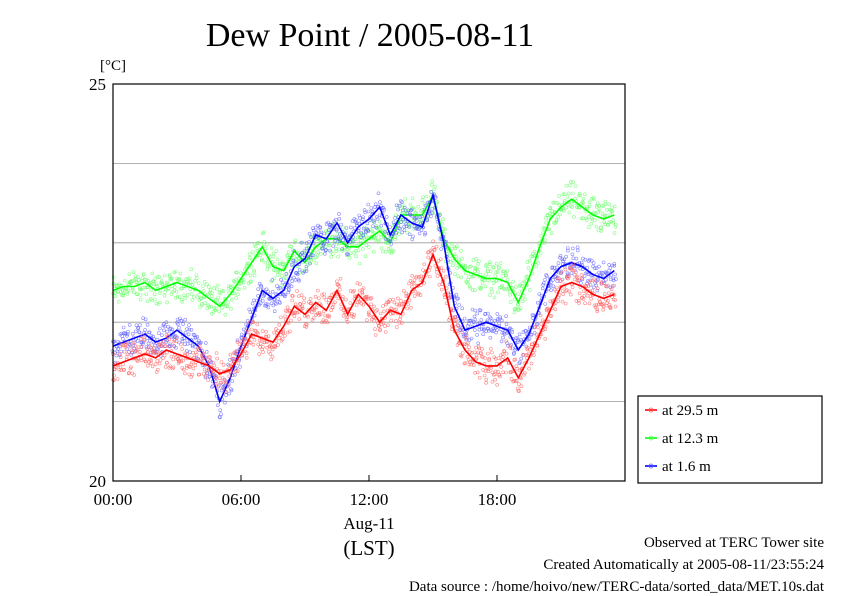  What do you see at coordinates (368, 523) in the screenshot?
I see `x-date-label: Aug-11` at bounding box center [368, 523].